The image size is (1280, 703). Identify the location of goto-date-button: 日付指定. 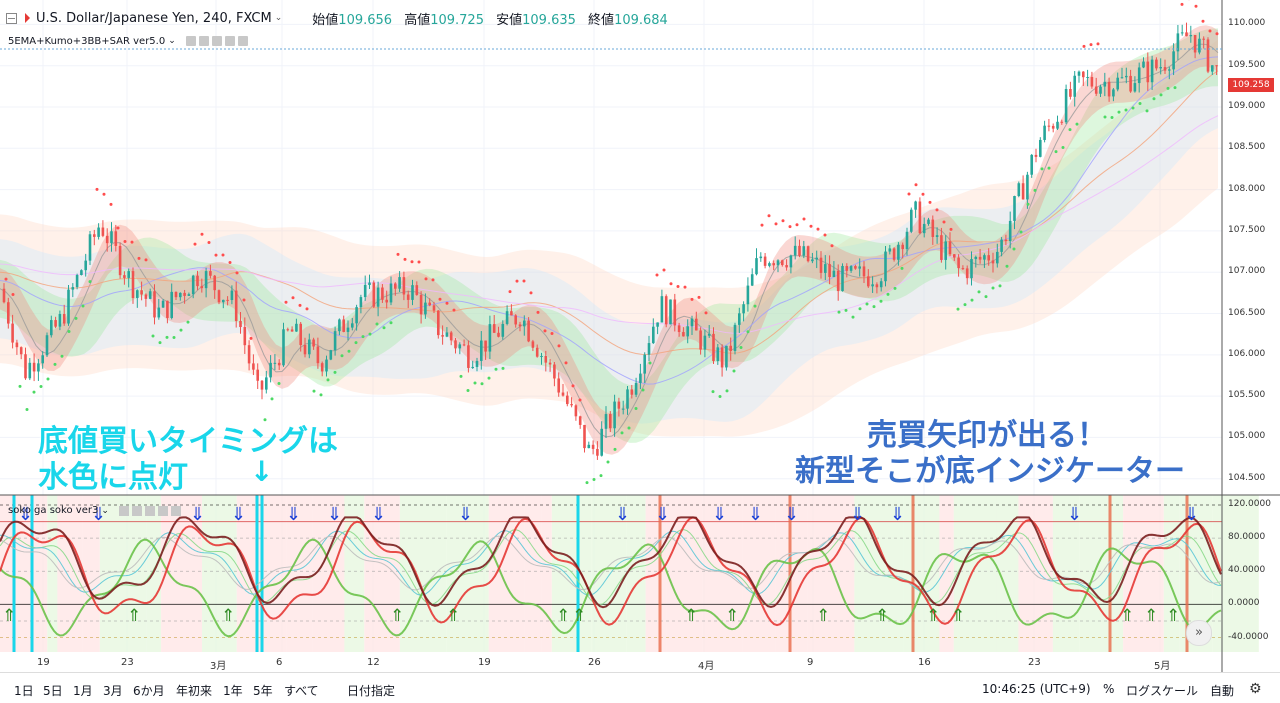
(371, 690).